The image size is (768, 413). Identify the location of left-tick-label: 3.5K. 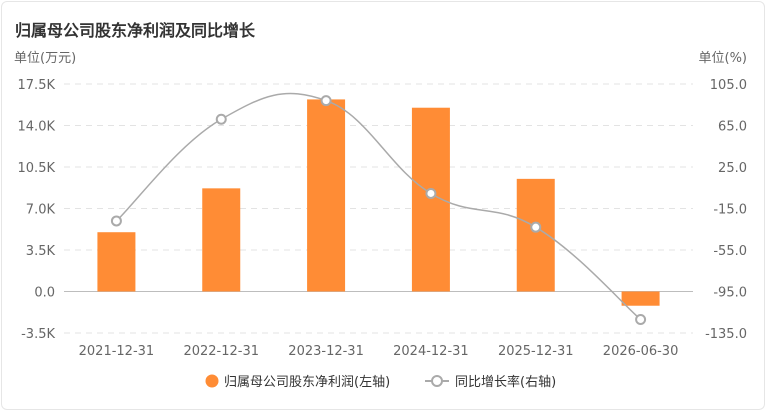
(41, 251).